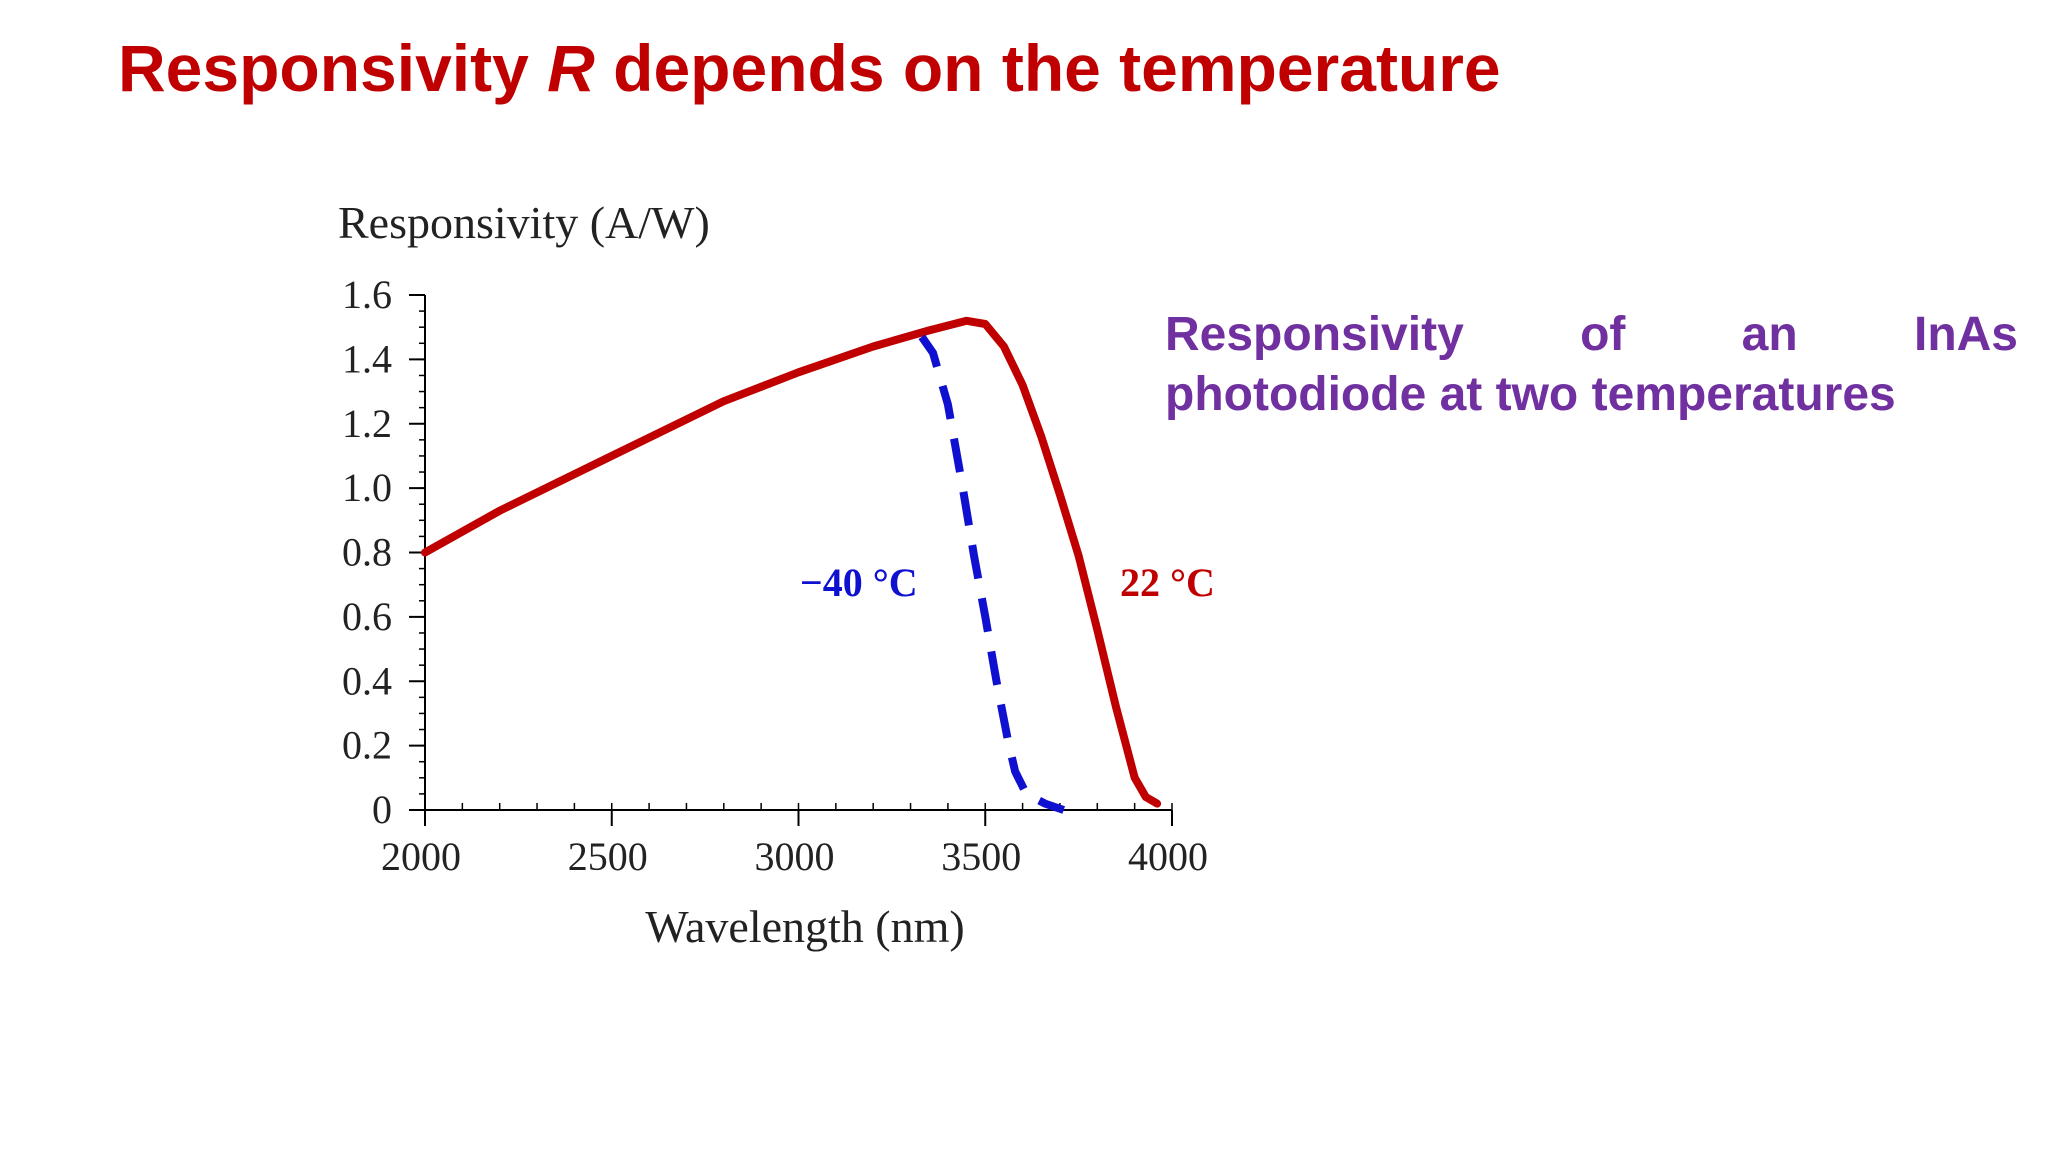 This screenshot has height=1152, width=2048. I want to click on x-tick-label: 3500, so click(981, 856).